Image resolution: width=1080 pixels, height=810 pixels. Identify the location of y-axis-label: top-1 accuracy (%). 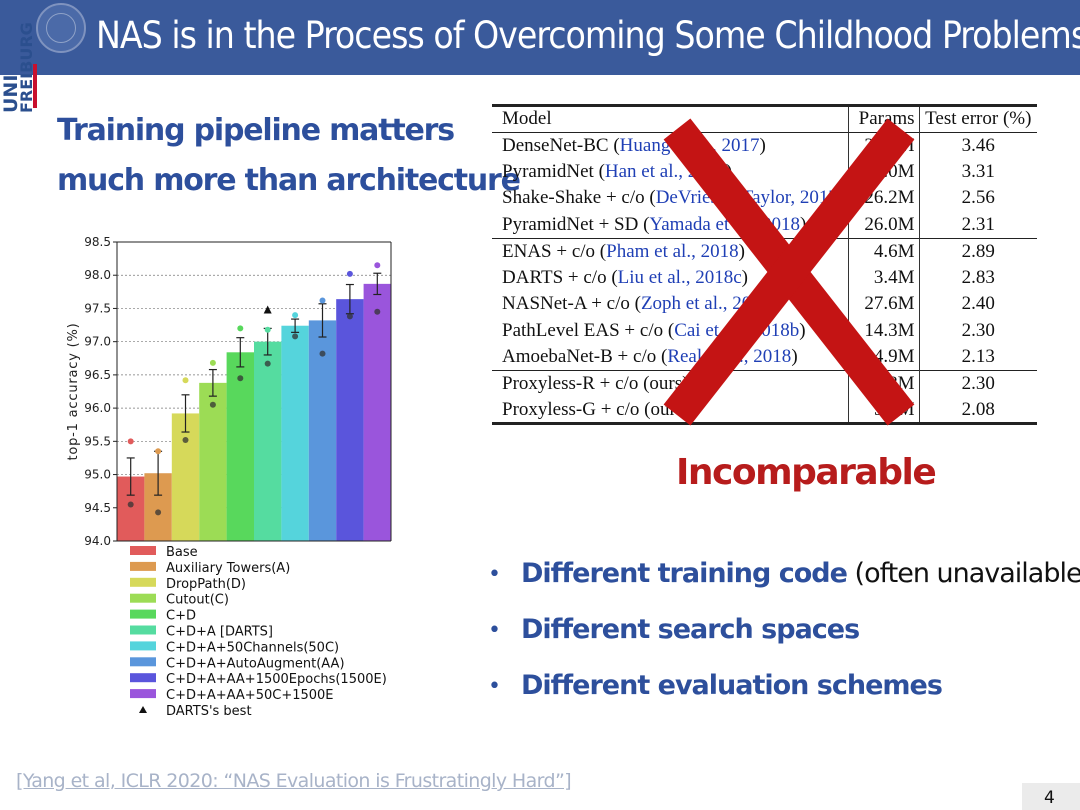
(73, 391).